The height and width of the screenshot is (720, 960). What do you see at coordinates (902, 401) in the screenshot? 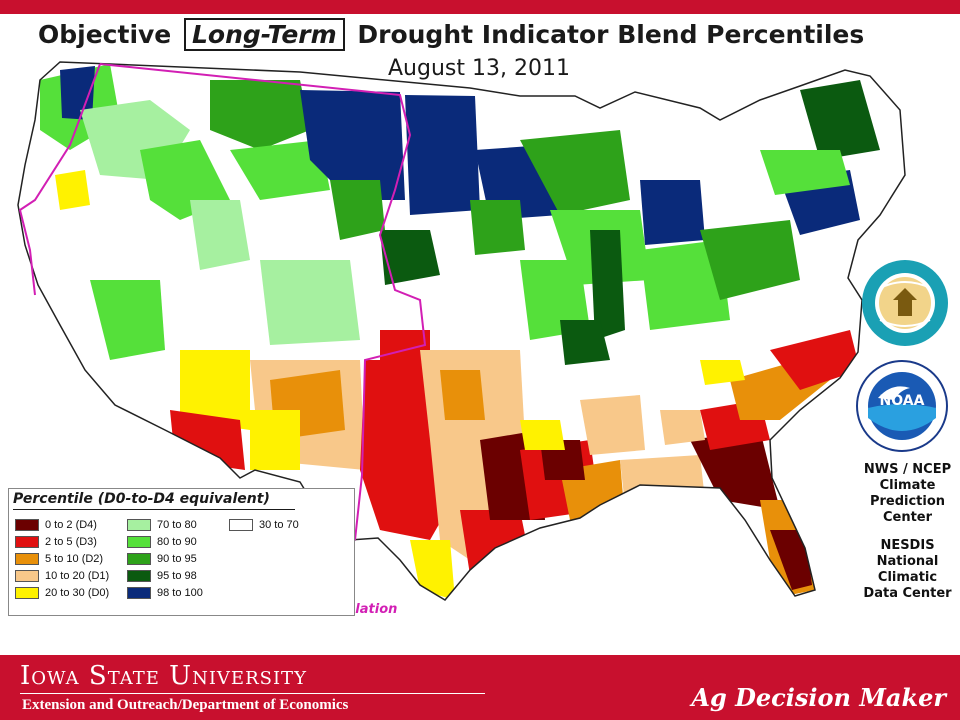
I see `noaa-logo-text: NOAA` at bounding box center [902, 401].